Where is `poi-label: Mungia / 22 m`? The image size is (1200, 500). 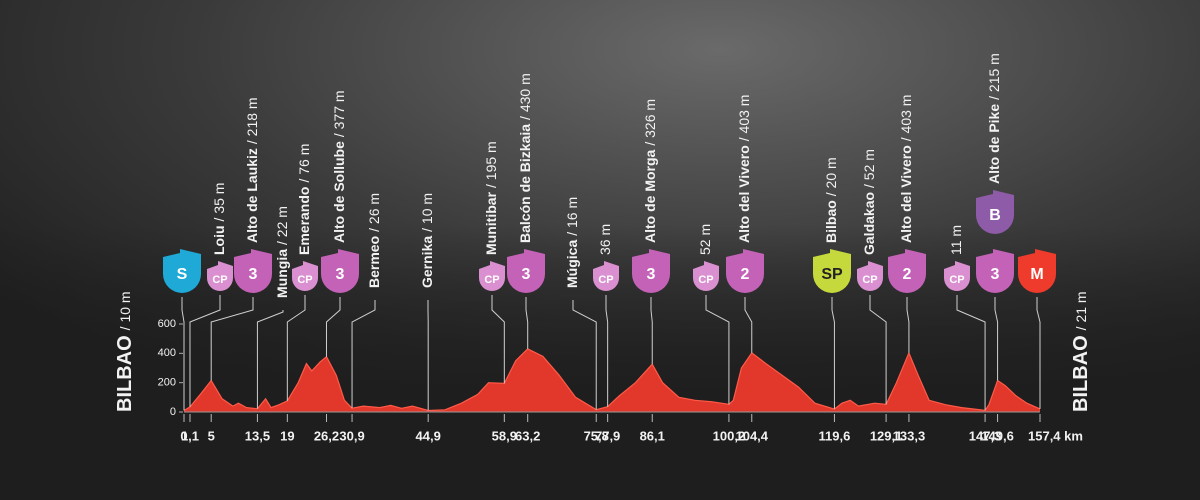 poi-label: Mungia / 22 m is located at coordinates (282, 252).